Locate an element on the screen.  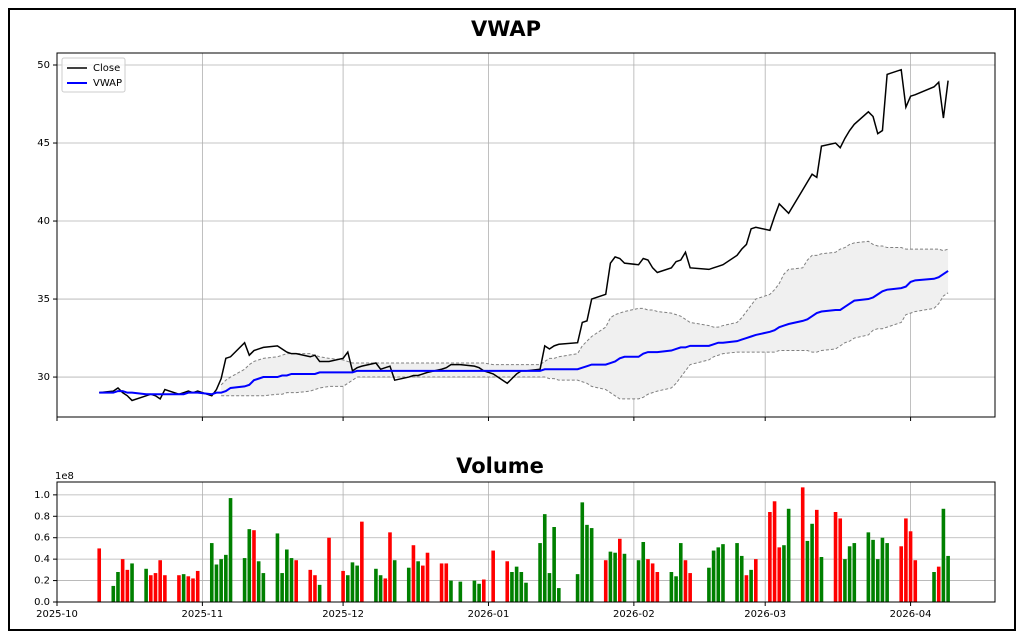
chart-title: Volume is located at coordinates (500, 466).